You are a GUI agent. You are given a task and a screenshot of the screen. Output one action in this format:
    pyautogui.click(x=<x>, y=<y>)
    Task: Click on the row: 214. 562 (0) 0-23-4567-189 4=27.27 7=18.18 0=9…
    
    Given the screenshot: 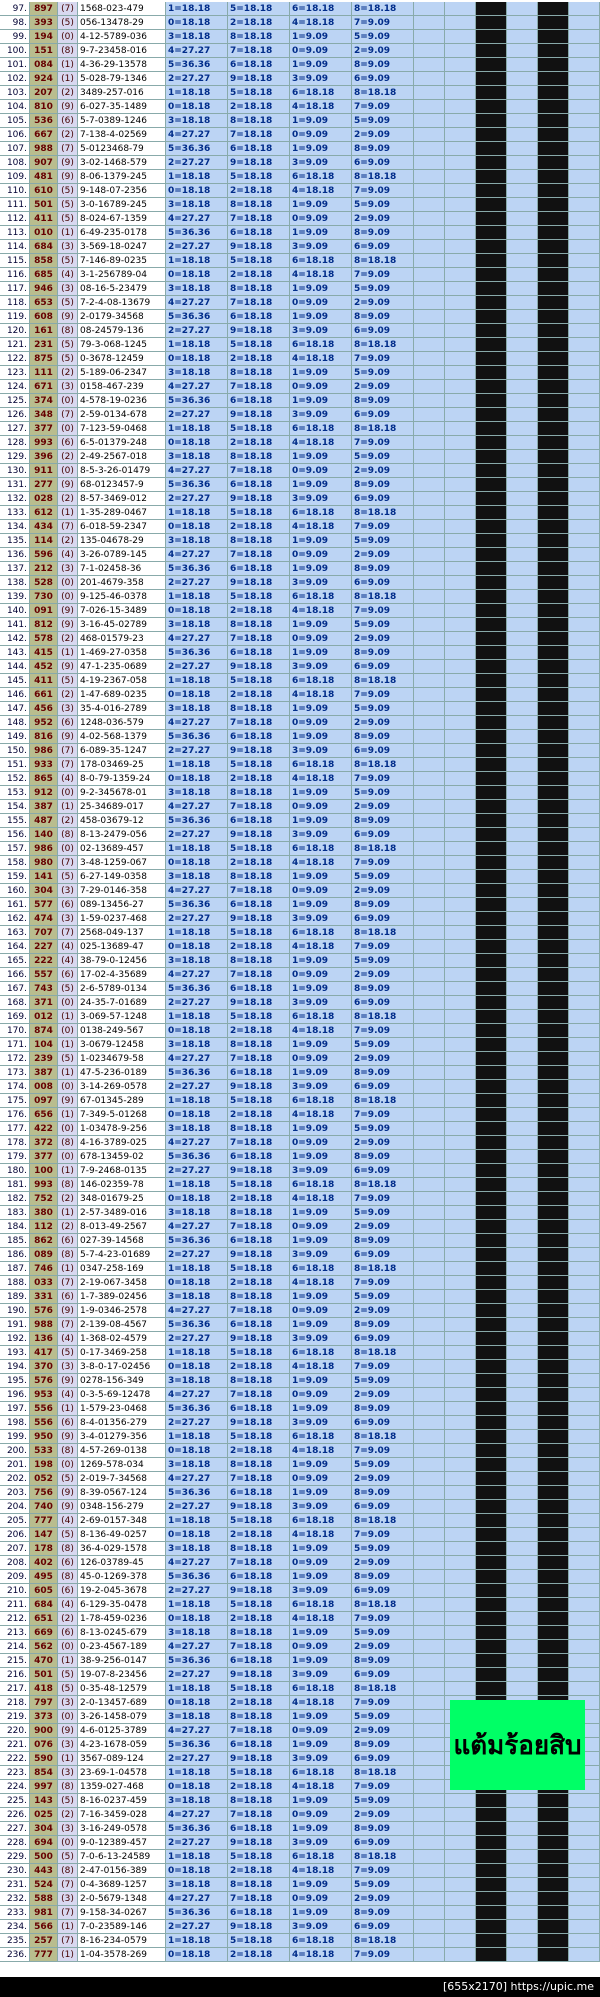 What is the action you would take?
    pyautogui.click(x=300, y=1647)
    